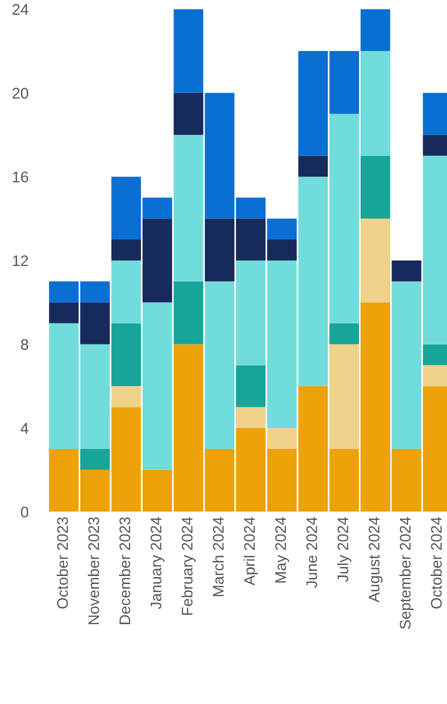 This screenshot has height=704, width=447. I want to click on x-tick-label: November 2023, so click(94, 570).